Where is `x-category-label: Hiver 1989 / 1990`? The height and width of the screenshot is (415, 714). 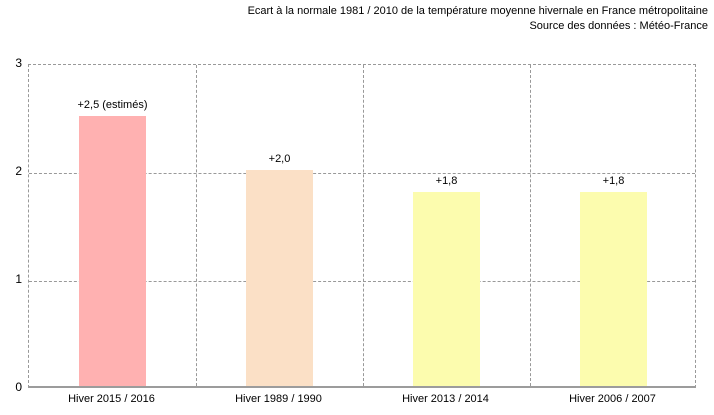
x-category-label: Hiver 1989 / 1990 is located at coordinates (278, 399).